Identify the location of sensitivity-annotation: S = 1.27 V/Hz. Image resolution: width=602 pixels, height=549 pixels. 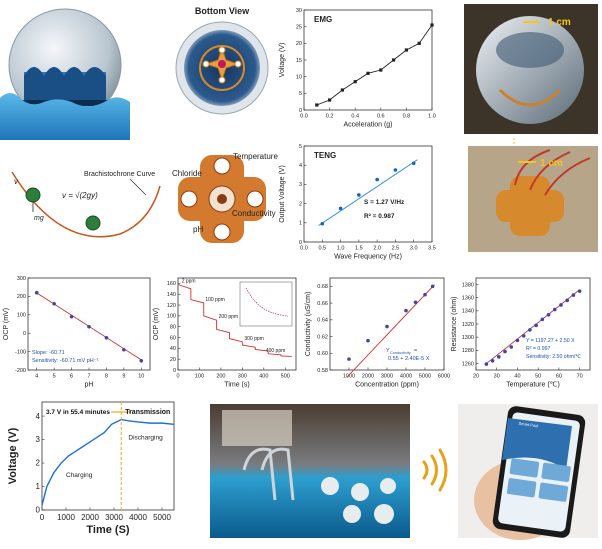
(384, 202).